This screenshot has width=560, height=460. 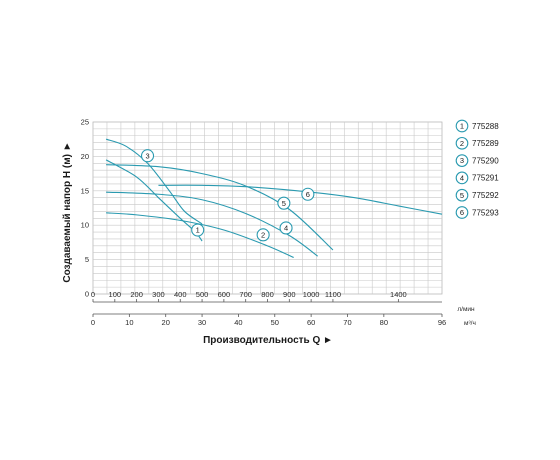 I want to click on legend-badge-label: 3, so click(x=462, y=160).